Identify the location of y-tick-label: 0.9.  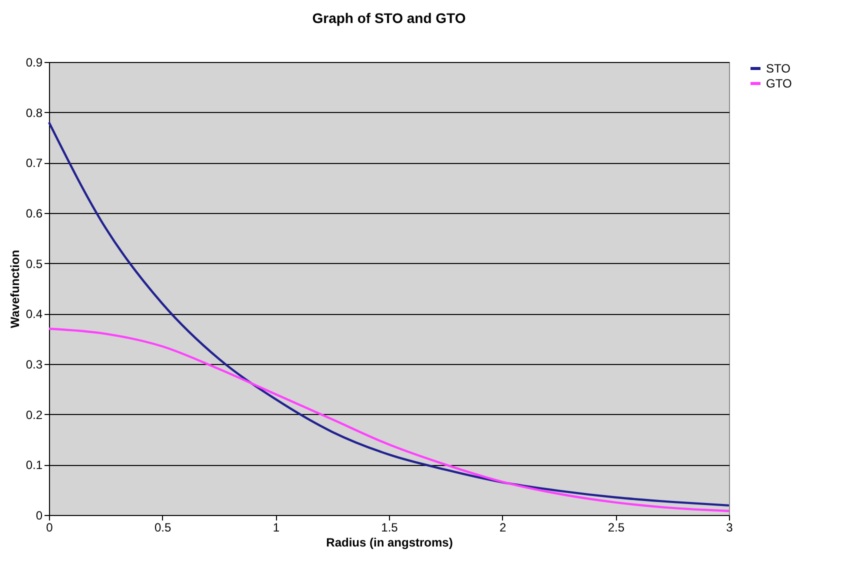
(34, 63).